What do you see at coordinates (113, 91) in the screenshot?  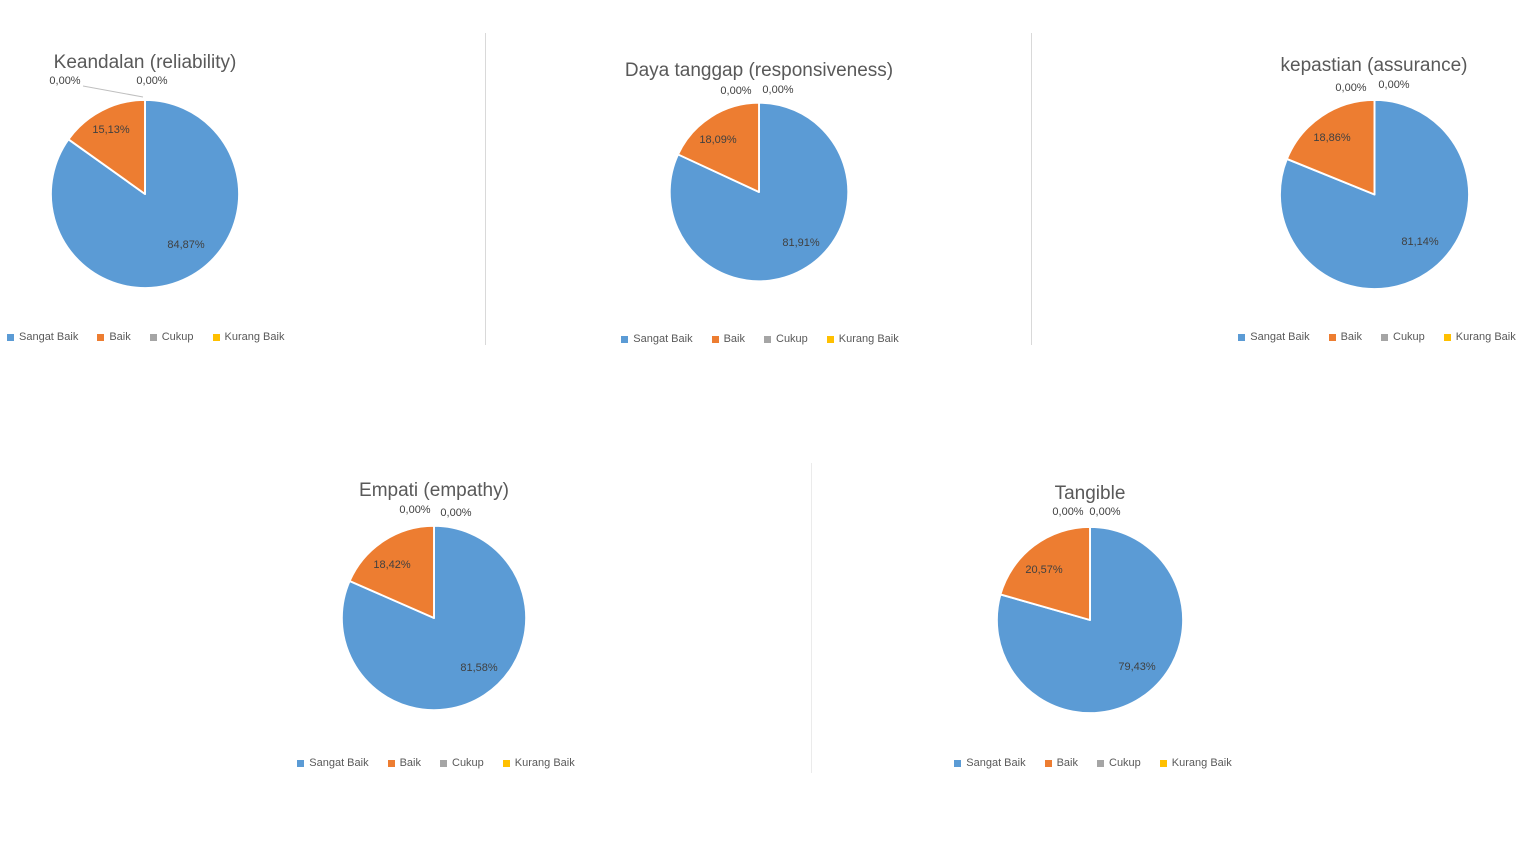 I see `label-leader-line` at bounding box center [113, 91].